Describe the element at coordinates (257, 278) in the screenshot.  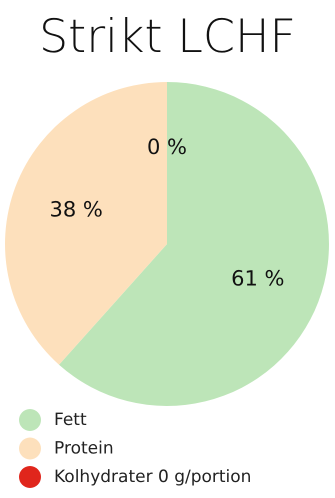
I see `data-label: 61 %` at that location.